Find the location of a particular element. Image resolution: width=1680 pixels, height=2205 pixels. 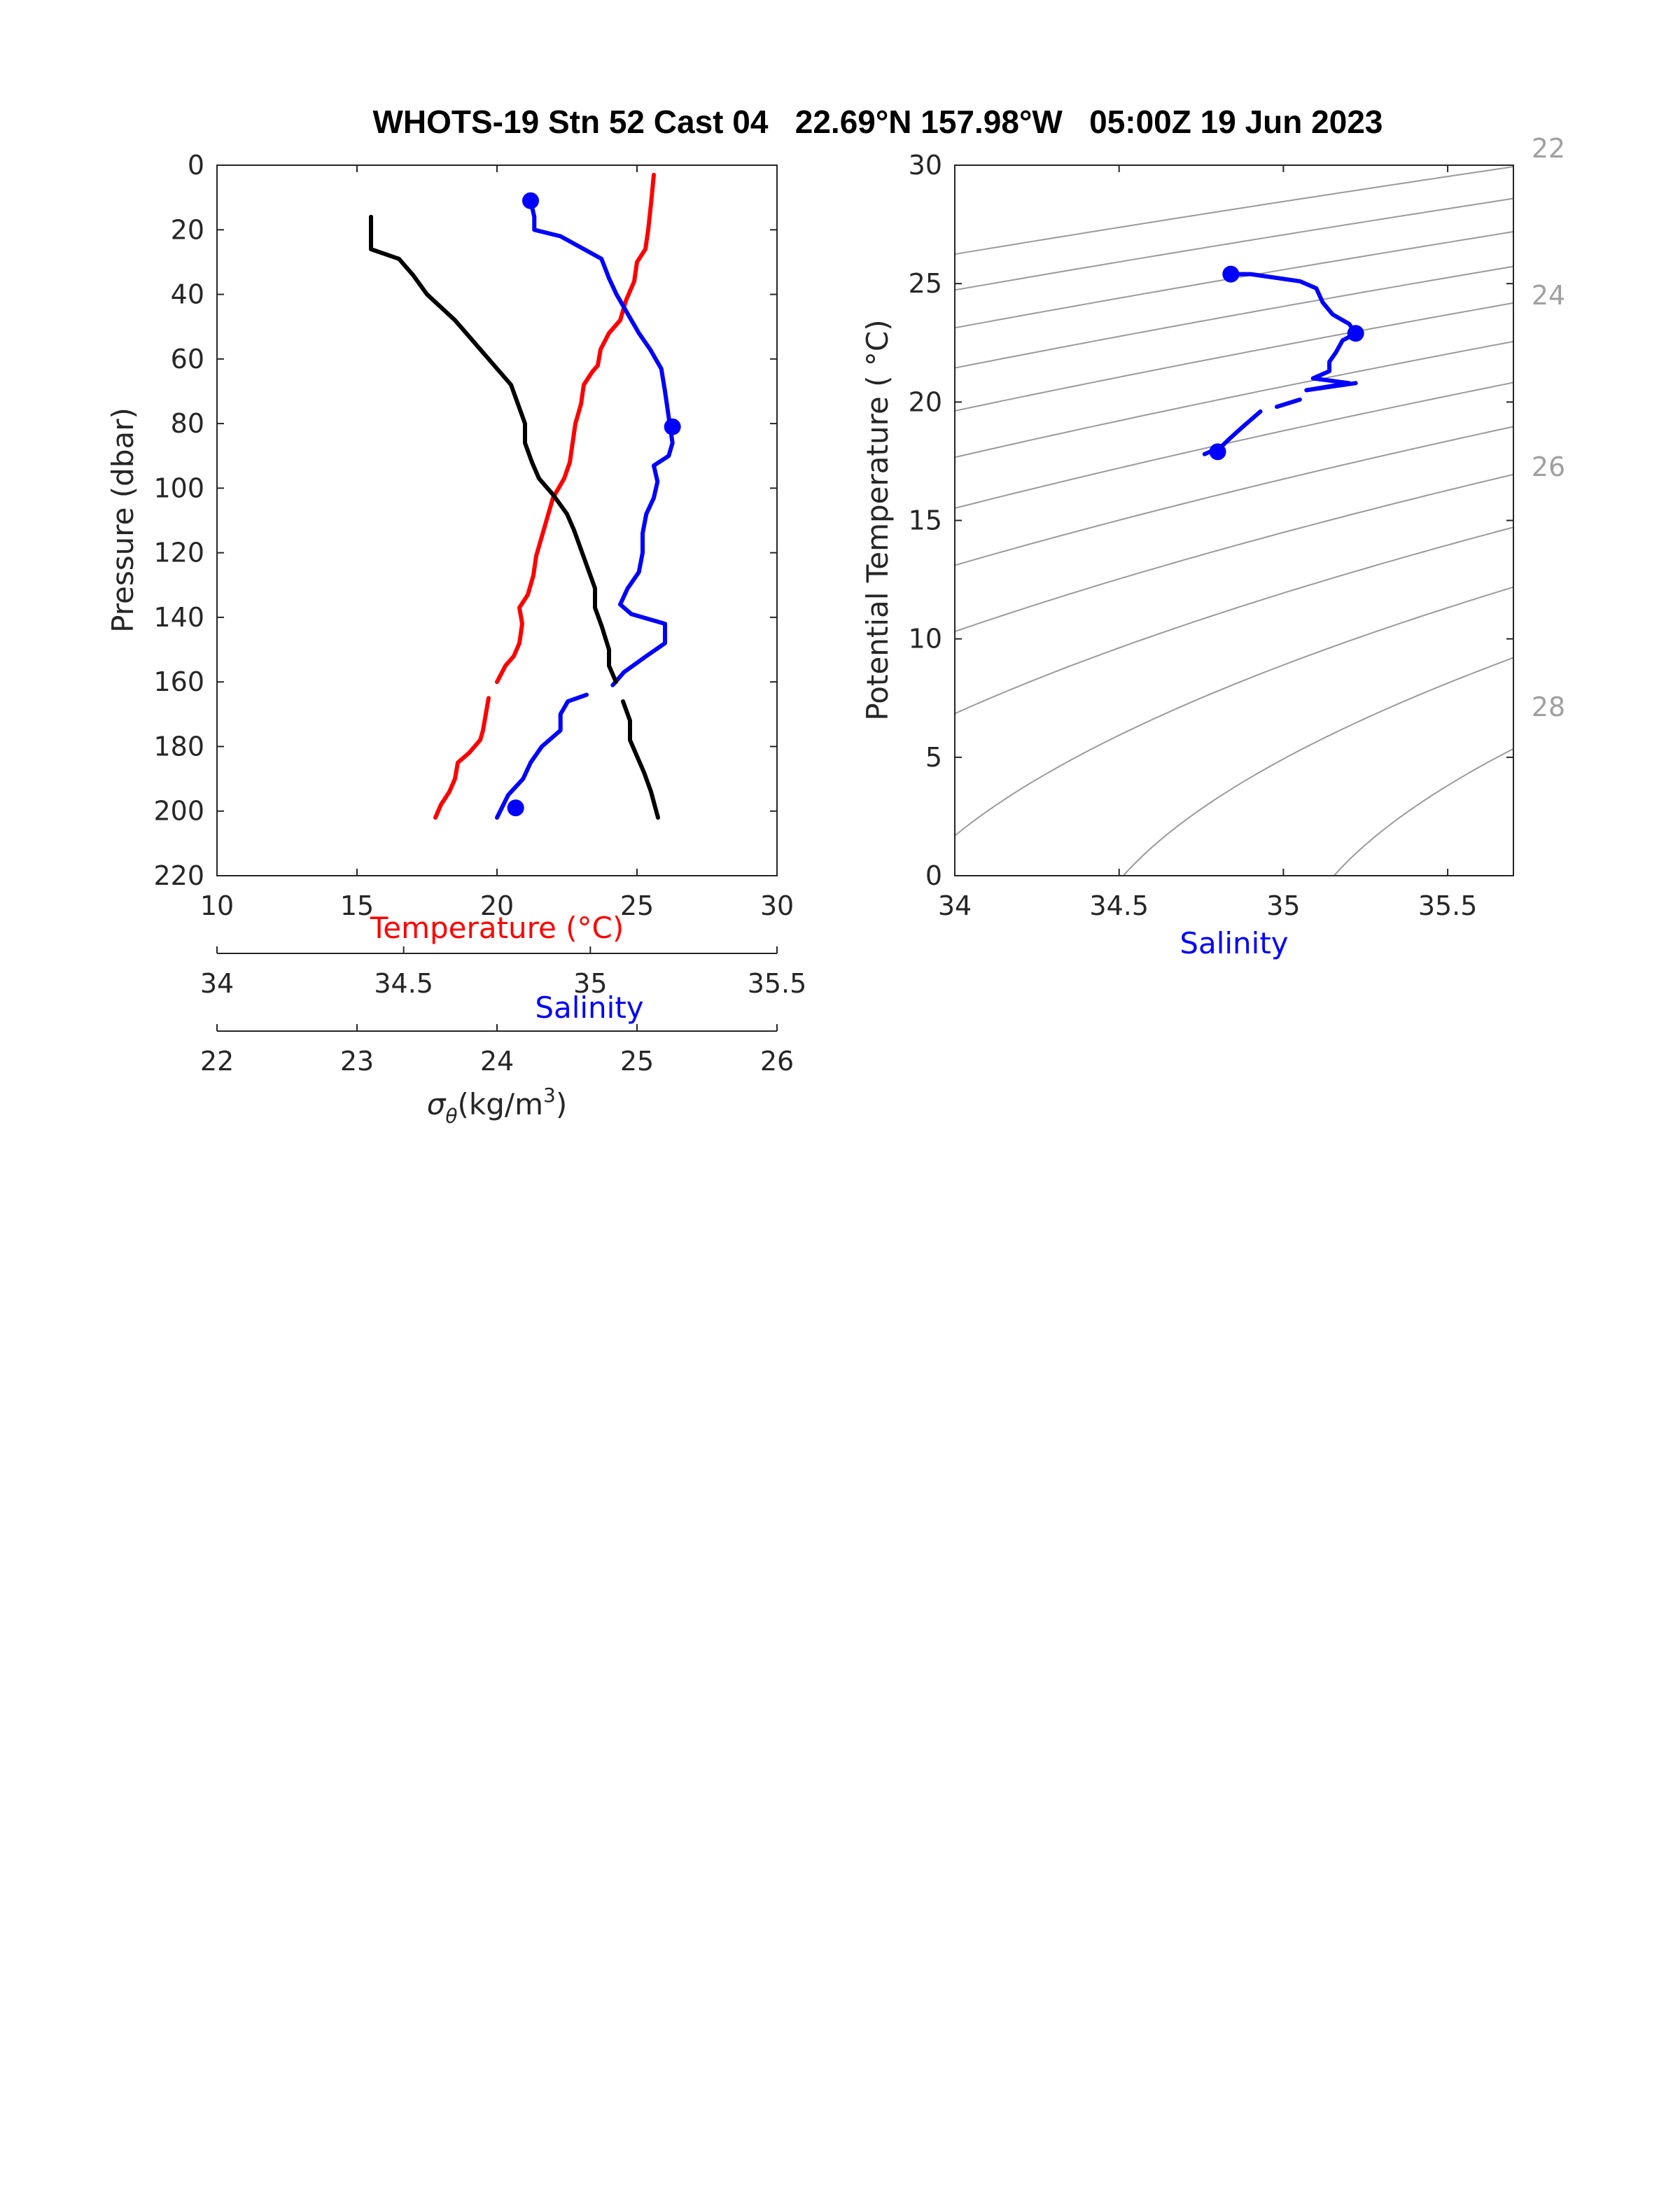

ts-temperature-tick-label: 25 is located at coordinates (925, 283).